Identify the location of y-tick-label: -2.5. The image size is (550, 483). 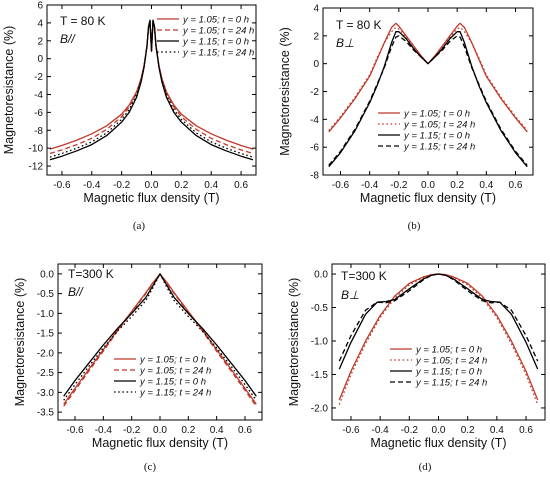
(46, 373).